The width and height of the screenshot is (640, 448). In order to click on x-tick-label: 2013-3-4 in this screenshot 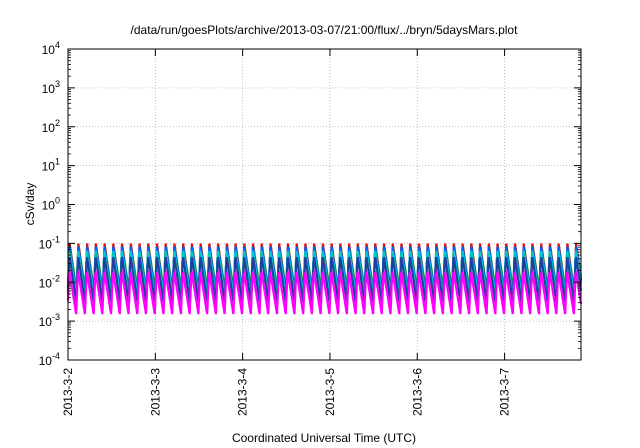, I will do `click(243, 392)`.